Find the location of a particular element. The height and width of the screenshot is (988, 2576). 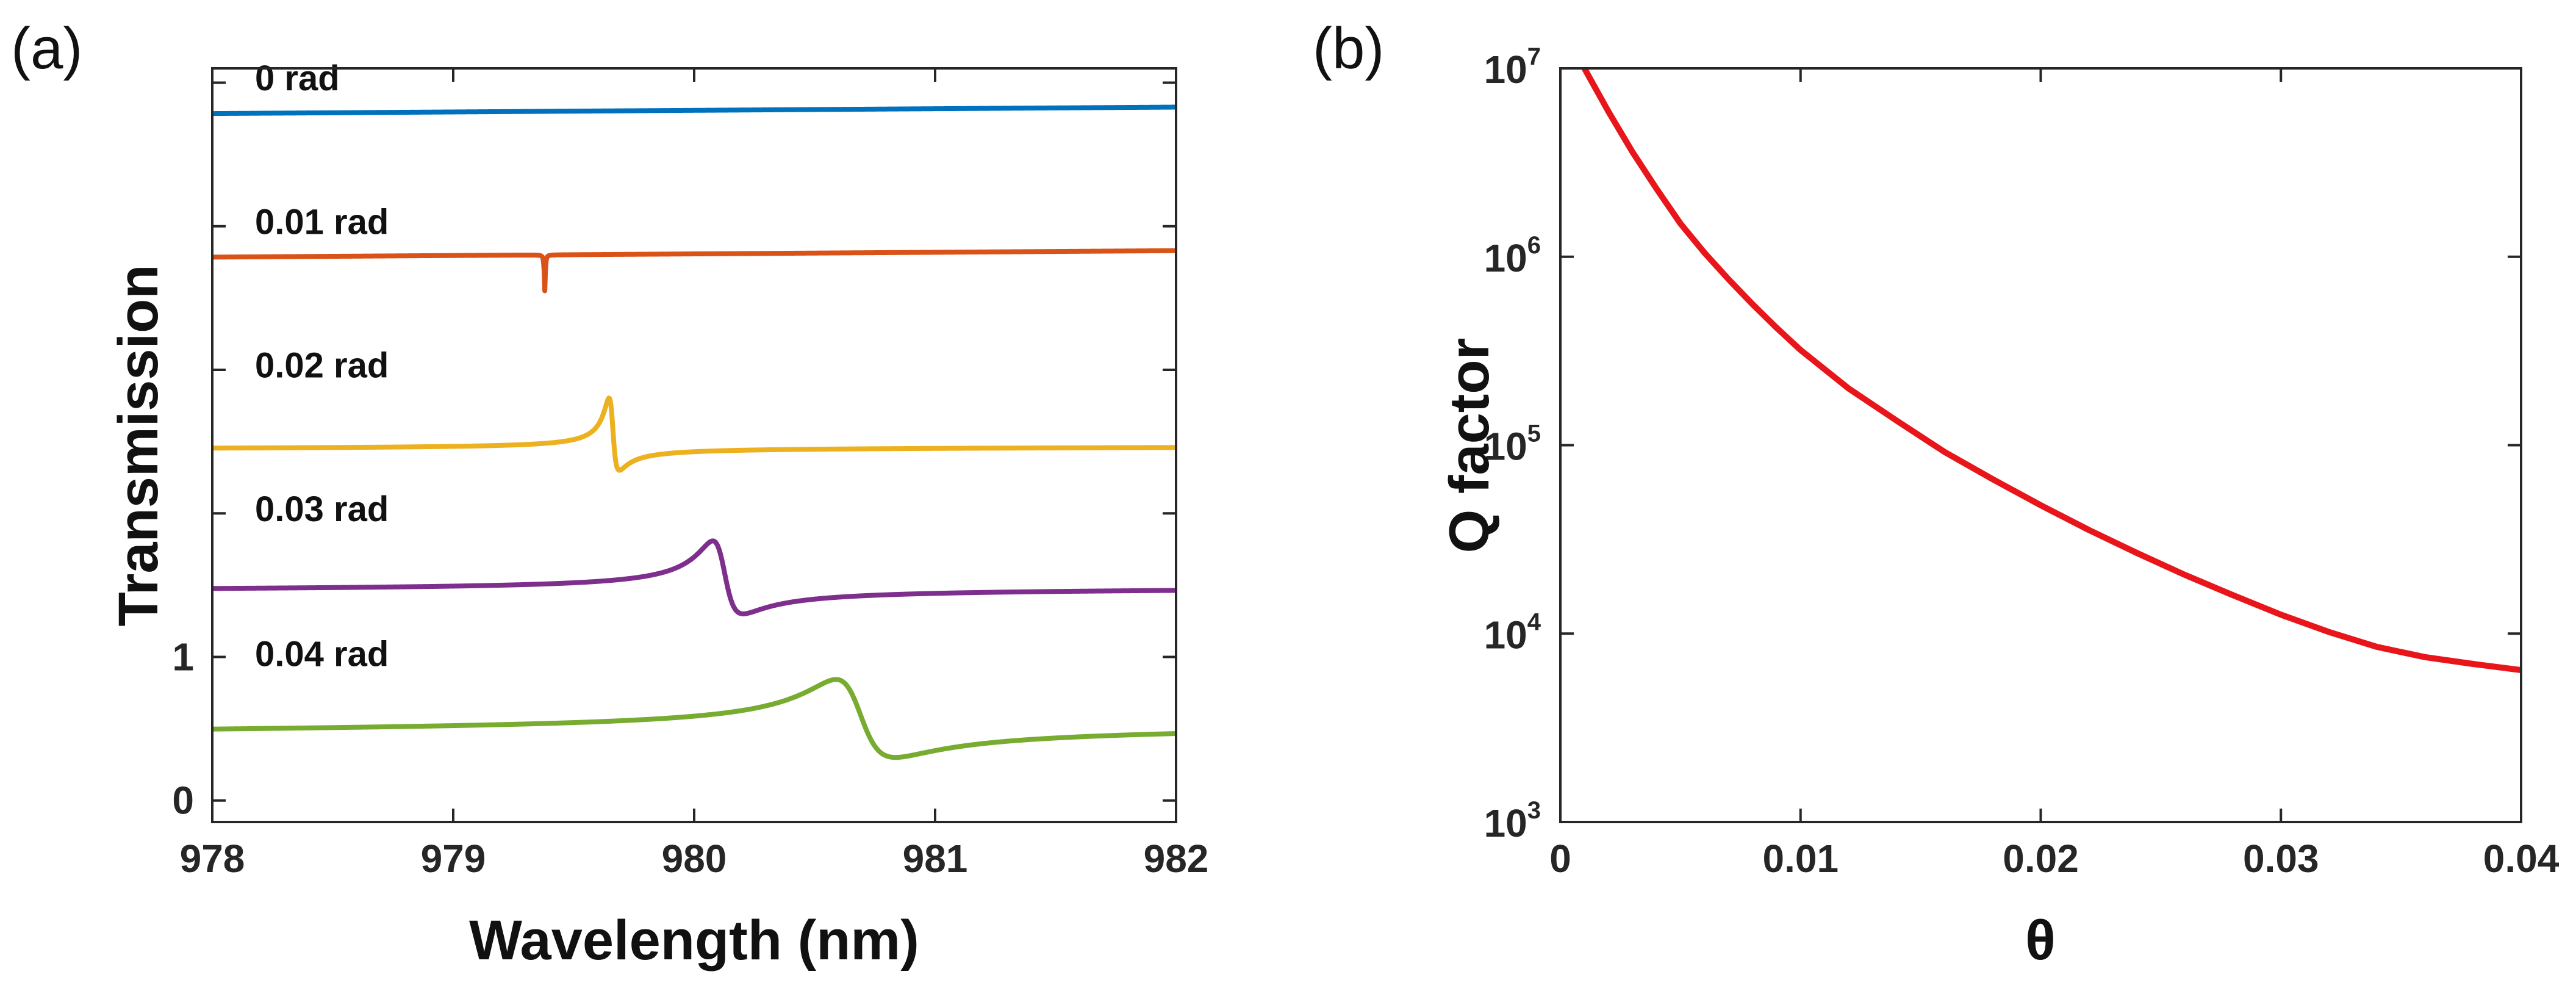

x-tick-label: 980 is located at coordinates (695, 859).